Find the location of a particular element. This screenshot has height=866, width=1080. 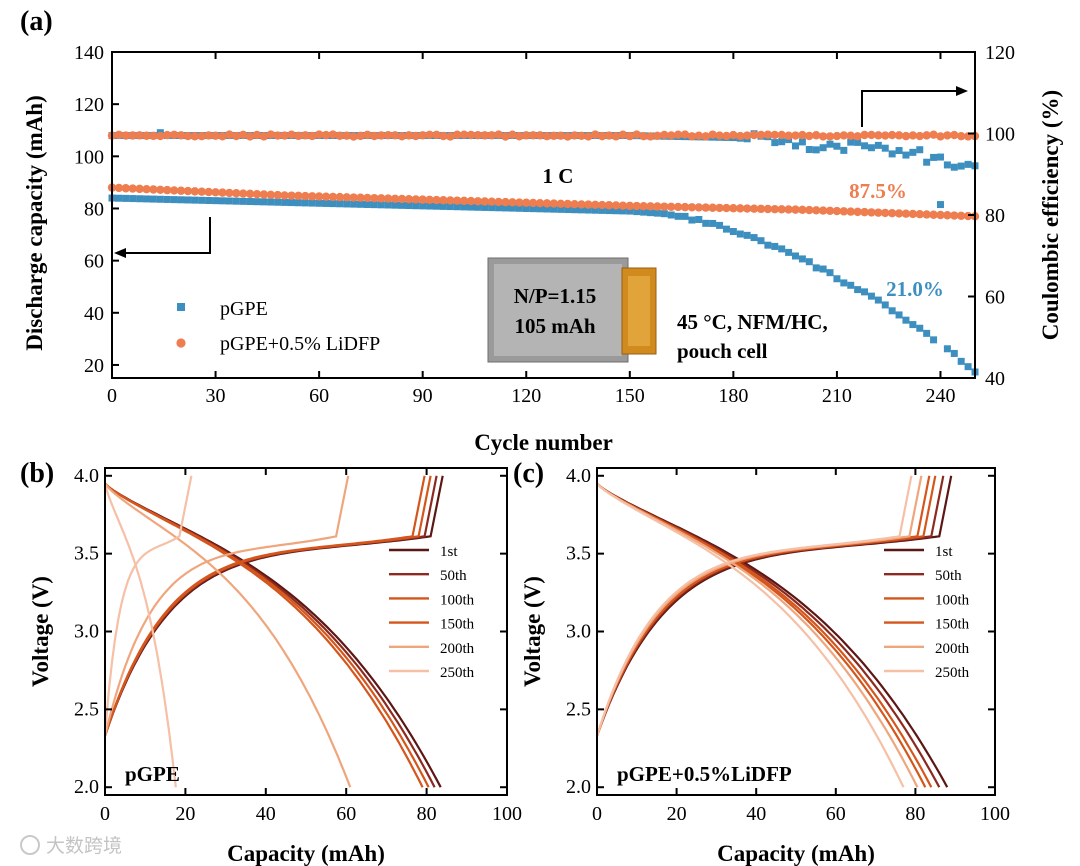

panel-label: pGPE is located at coordinates (152, 774).